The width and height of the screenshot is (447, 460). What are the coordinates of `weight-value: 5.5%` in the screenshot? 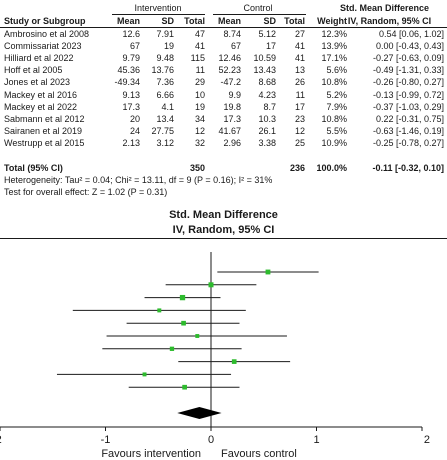 It's located at (336, 130).